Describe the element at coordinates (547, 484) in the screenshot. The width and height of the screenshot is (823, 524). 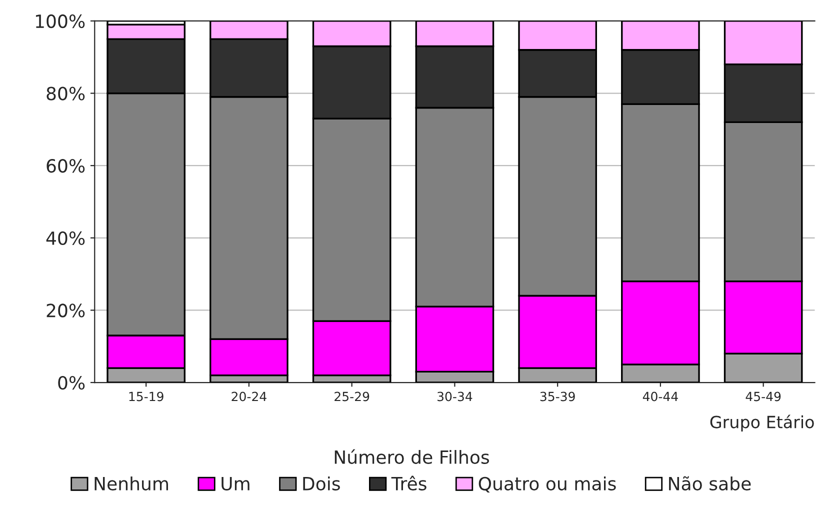
I see `legend-label: Quatro ou mais` at that location.